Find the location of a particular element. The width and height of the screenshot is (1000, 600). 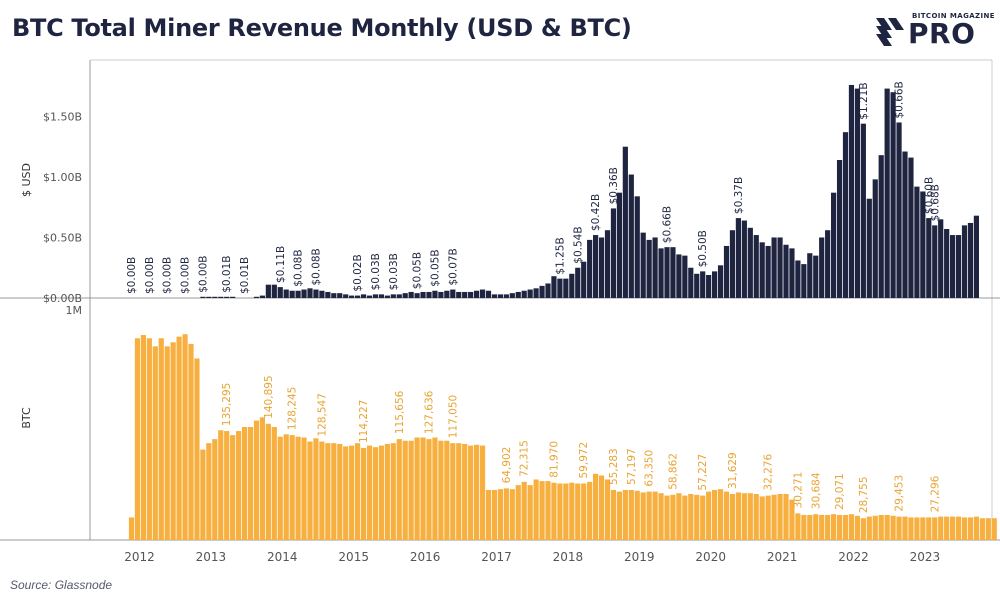

usd-y-tick-label: $0.50B is located at coordinates (62, 238).